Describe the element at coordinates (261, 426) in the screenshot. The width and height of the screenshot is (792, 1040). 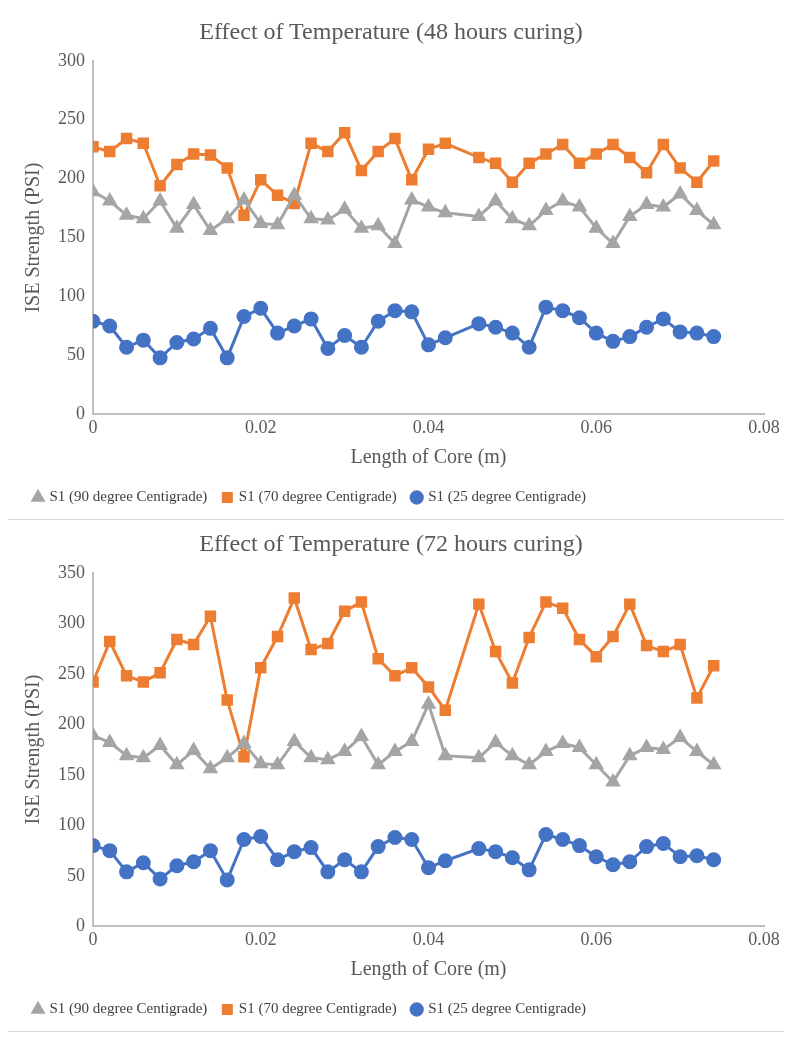
I see `x-tick-label: 0.02` at that location.